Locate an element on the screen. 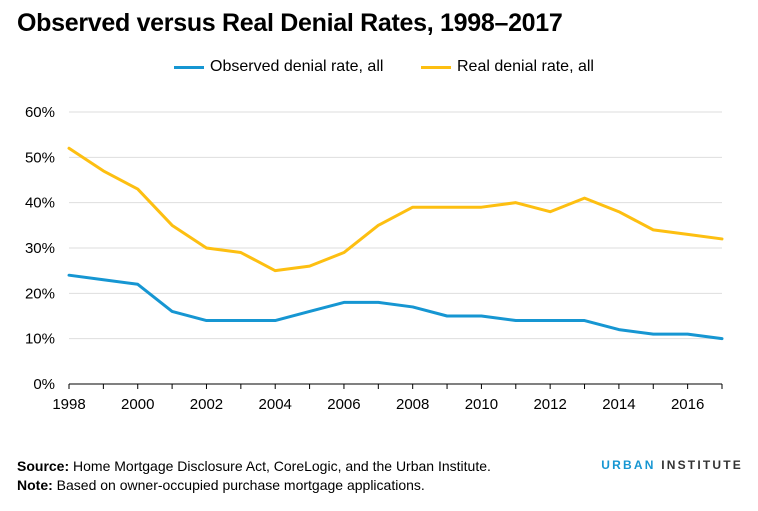 This screenshot has width=758, height=511. urban-institute-logo: URBAN INSTITUTE is located at coordinates (672, 465).